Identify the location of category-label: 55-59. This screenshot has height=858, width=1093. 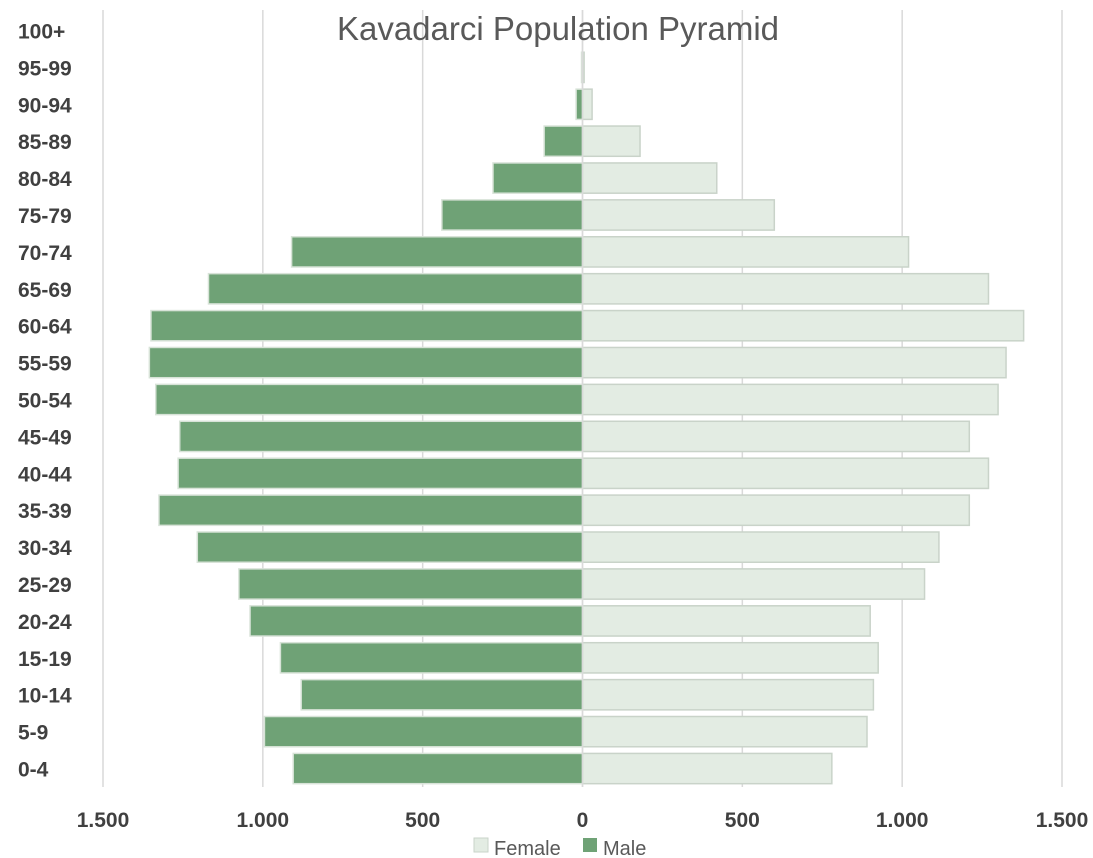
(45, 364).